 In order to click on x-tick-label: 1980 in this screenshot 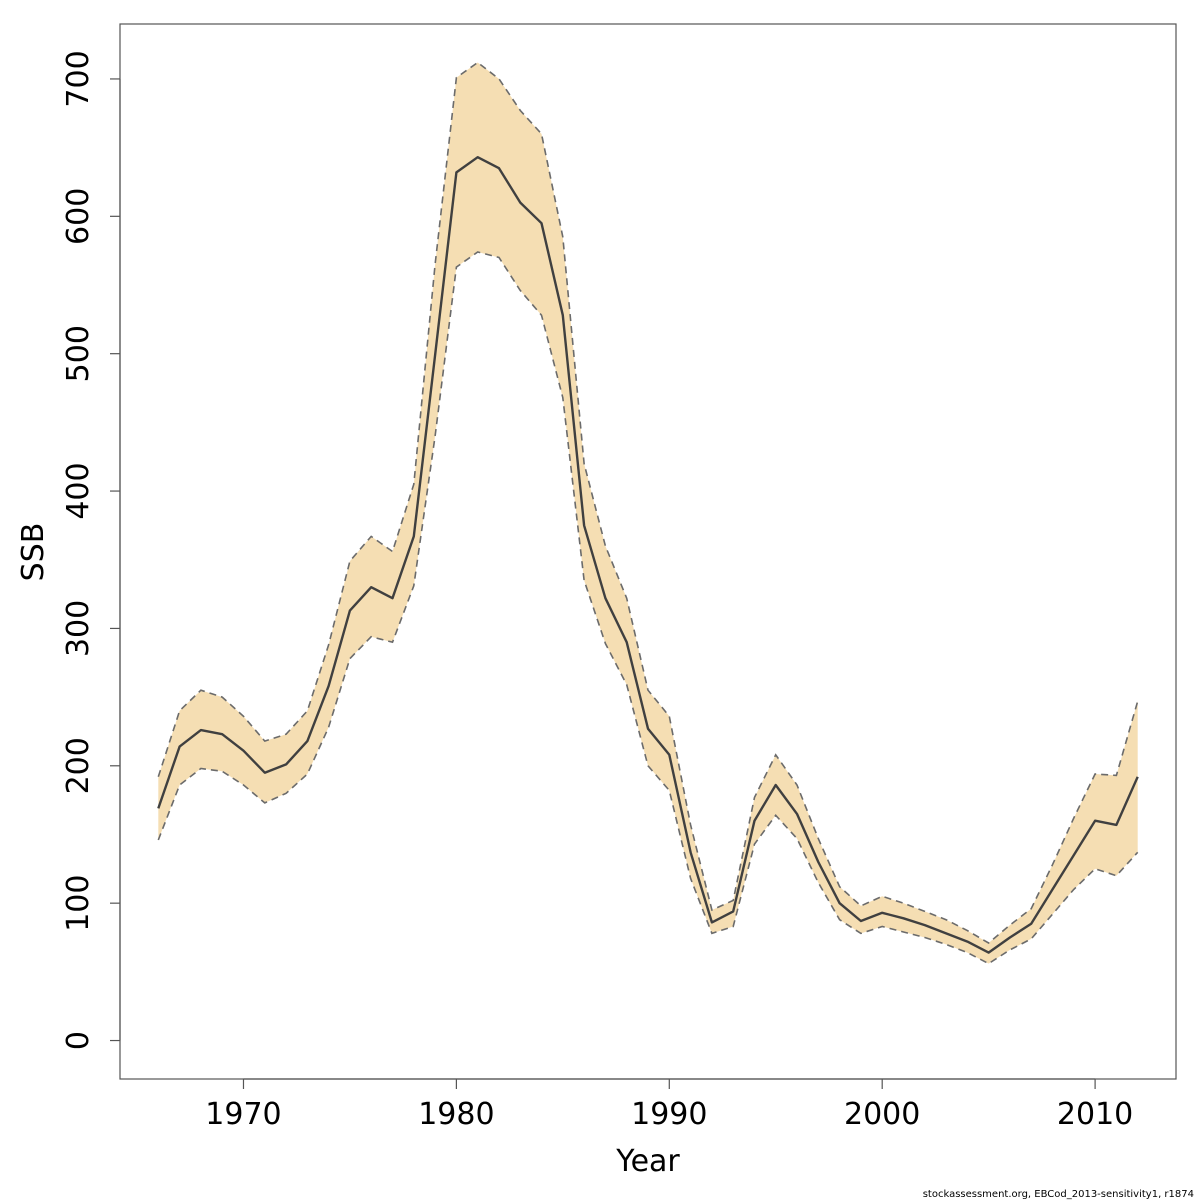, I will do `click(456, 1114)`.